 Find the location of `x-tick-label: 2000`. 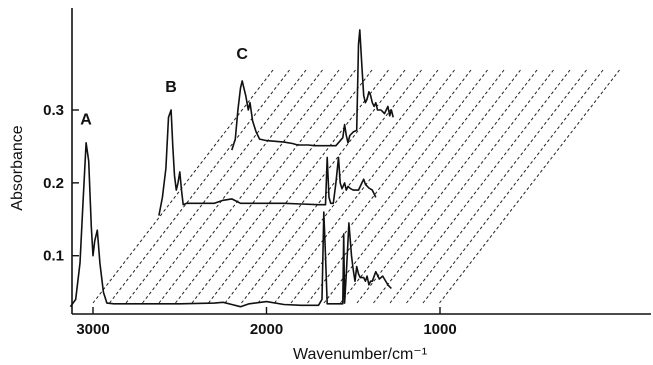

x-tick-label: 2000 is located at coordinates (266, 329).